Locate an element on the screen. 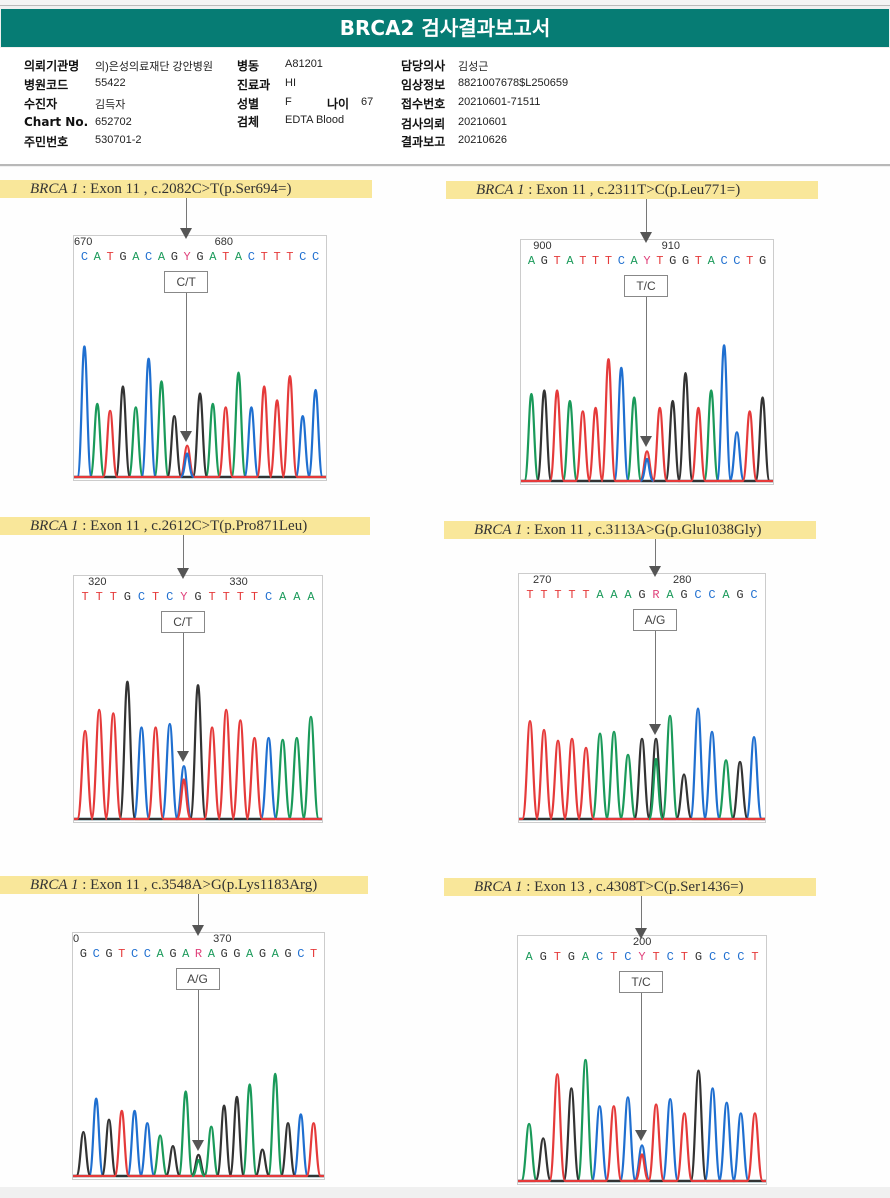 This screenshot has height=1198, width=890. base-position-label: 200 is located at coordinates (642, 942).